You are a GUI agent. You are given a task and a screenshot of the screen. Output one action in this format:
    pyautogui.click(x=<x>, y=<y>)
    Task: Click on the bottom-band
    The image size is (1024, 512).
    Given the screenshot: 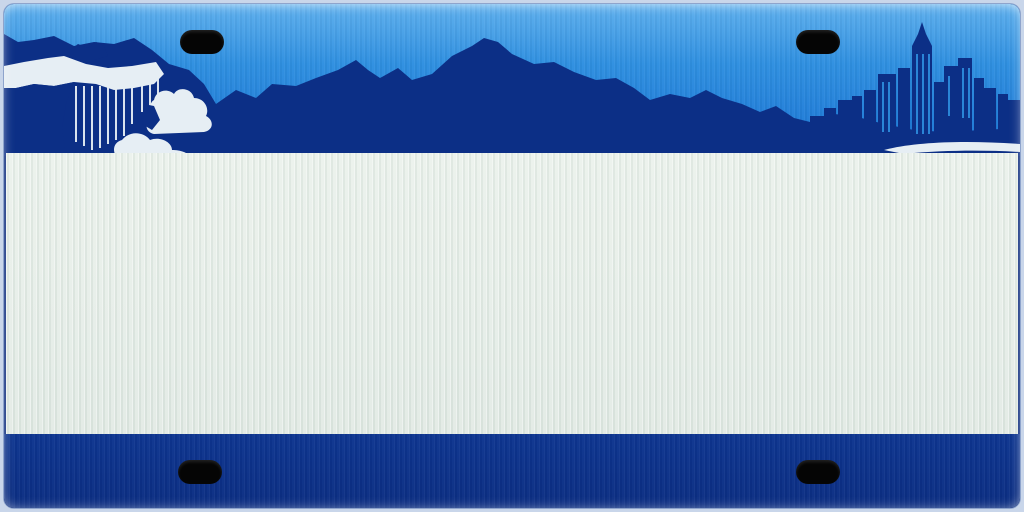 What is the action you would take?
    pyautogui.click(x=512, y=471)
    